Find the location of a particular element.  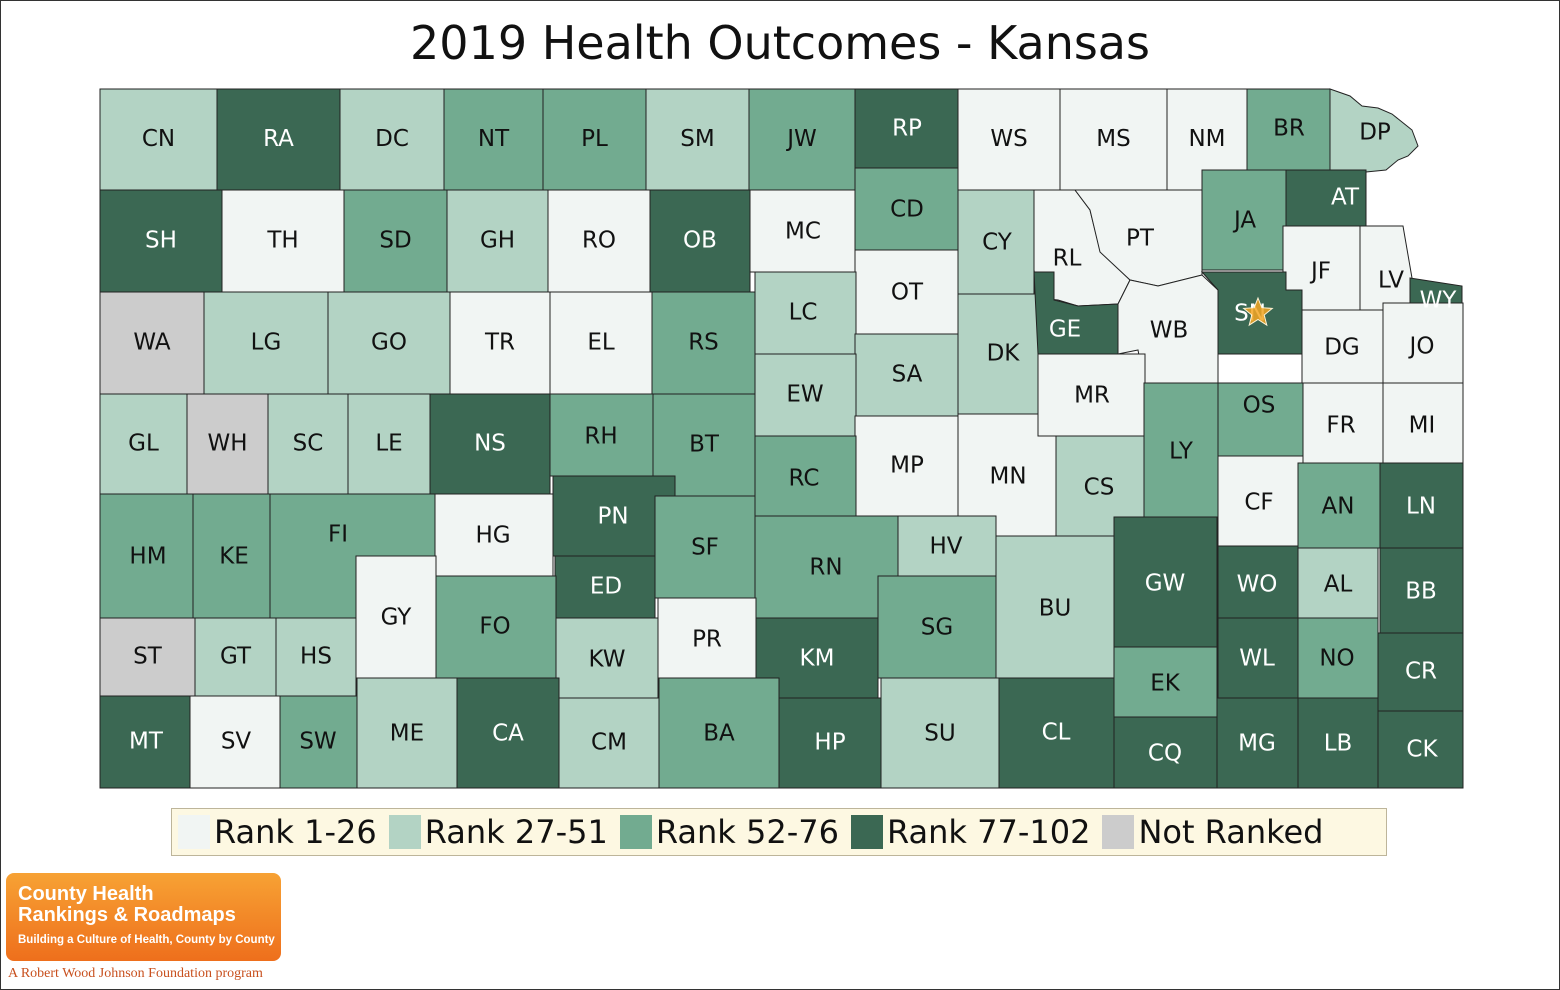

county-gy is located at coordinates (396, 617).